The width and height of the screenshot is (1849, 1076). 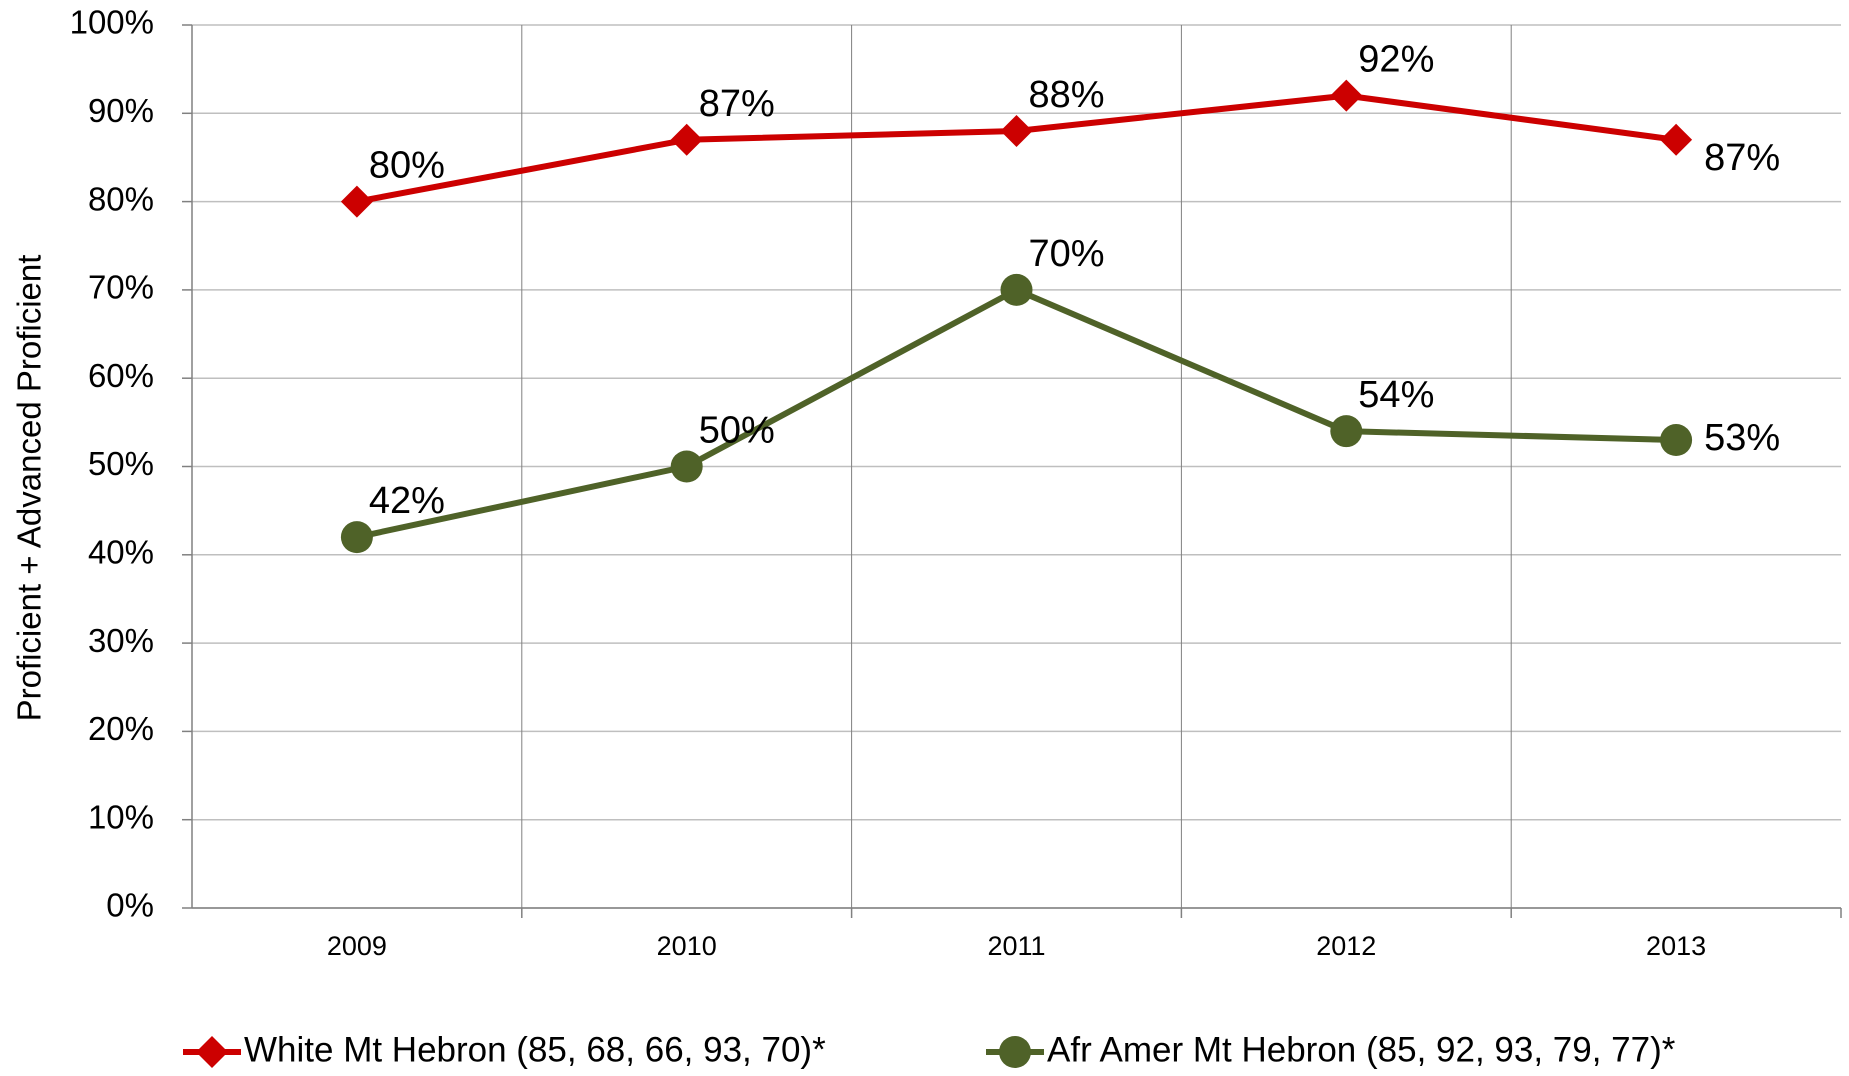 What do you see at coordinates (1016, 946) in the screenshot?
I see `x-tick-label: 2011` at bounding box center [1016, 946].